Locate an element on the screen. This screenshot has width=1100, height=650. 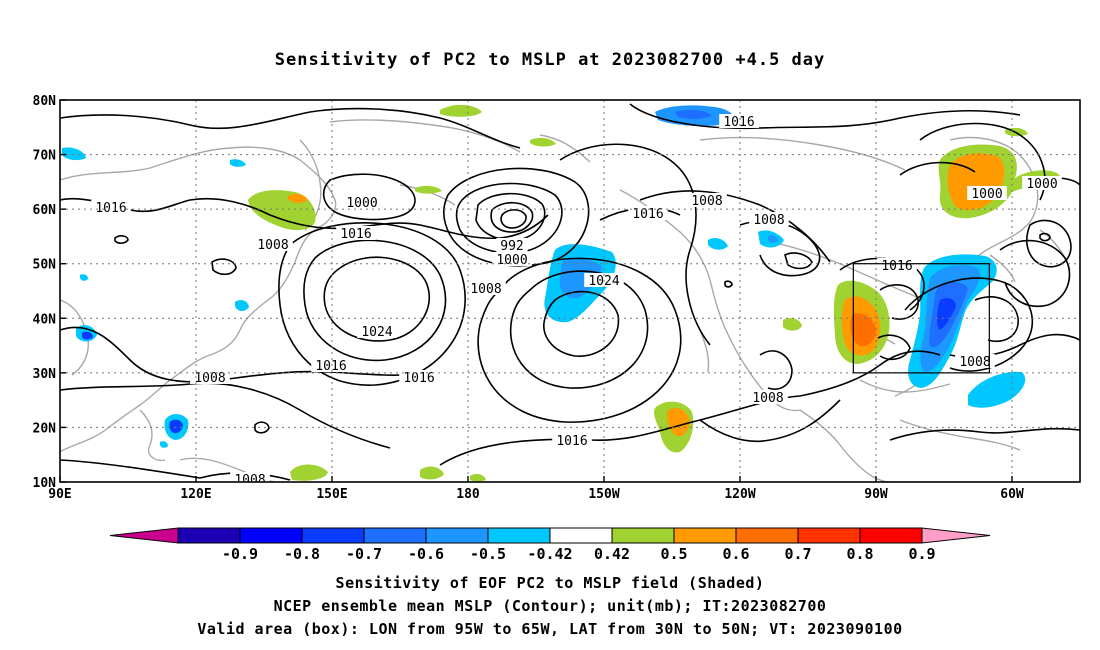
contour-label: 1024 is located at coordinates (377, 332).